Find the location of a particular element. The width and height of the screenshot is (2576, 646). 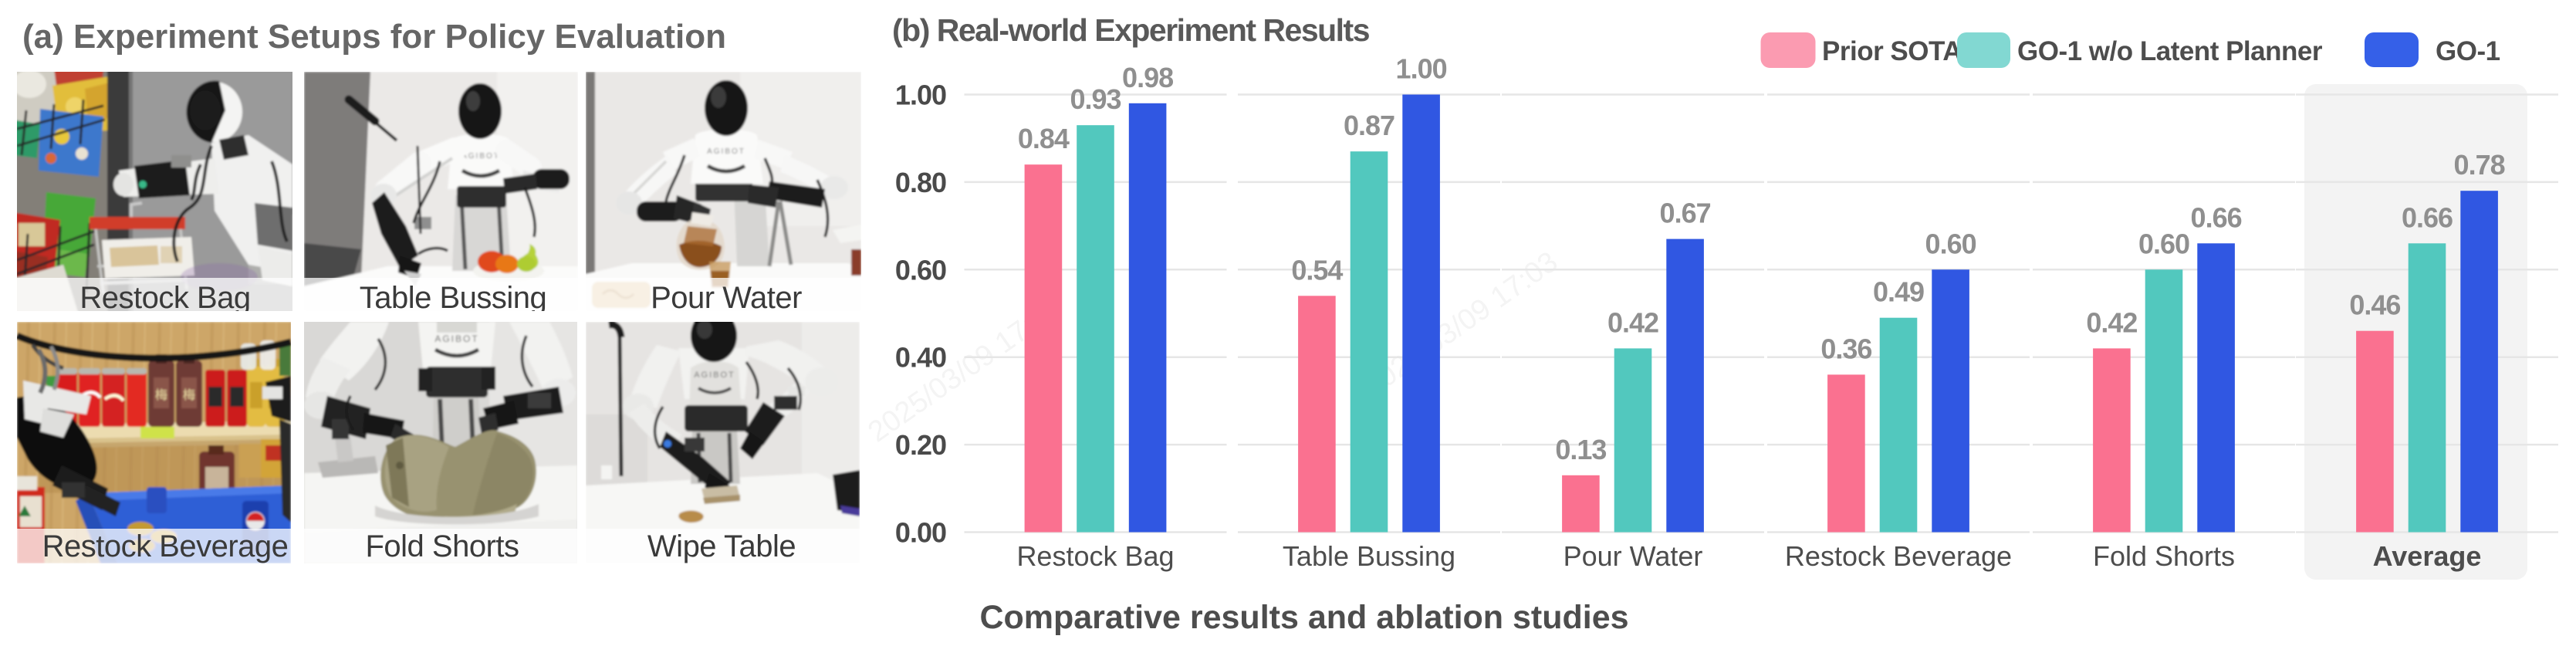

svg-text: 0.98 is located at coordinates (1147, 77).